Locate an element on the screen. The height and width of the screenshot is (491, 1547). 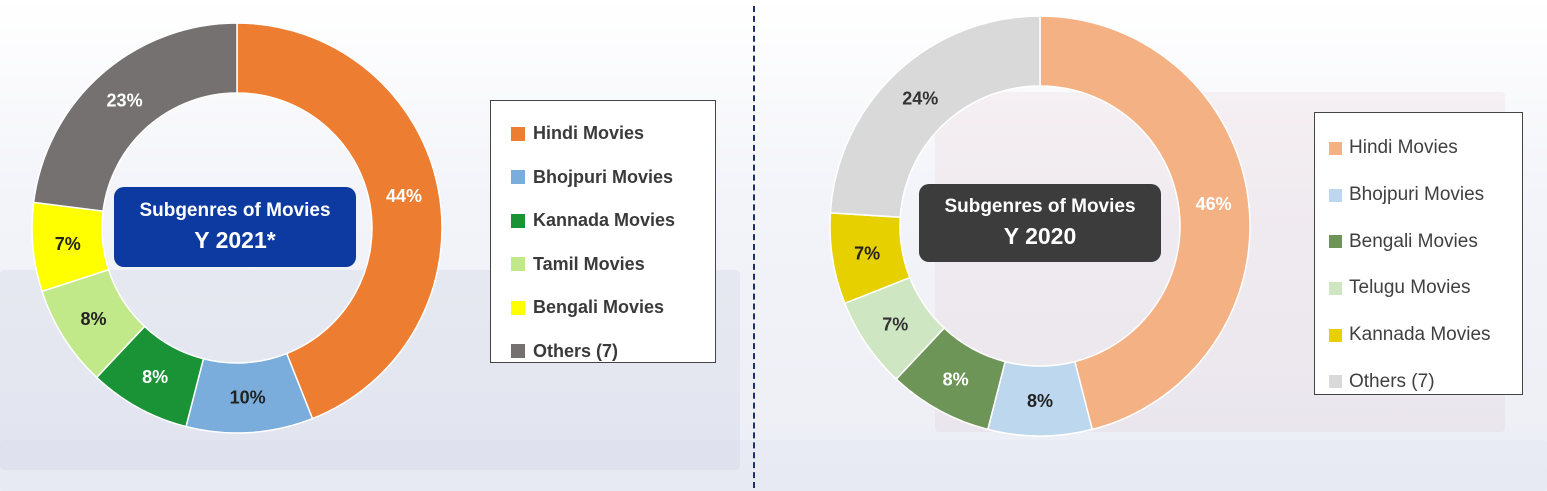
slice-hindi-movies-2020 is located at coordinates (1145, 223).